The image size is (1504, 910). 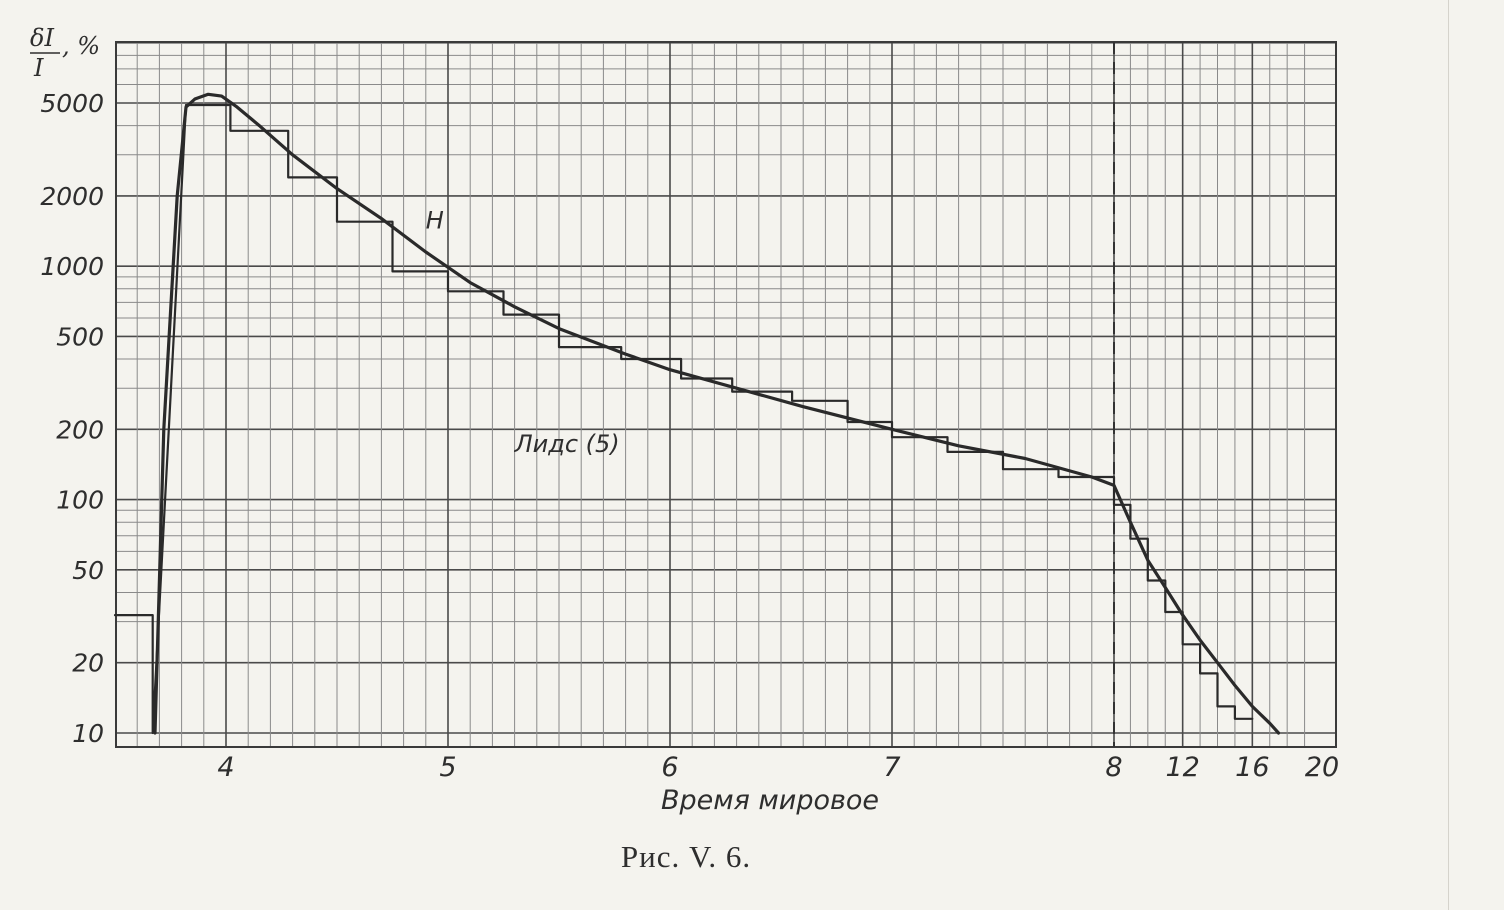 I want to click on y-tick-label: 50, so click(x=88, y=570).